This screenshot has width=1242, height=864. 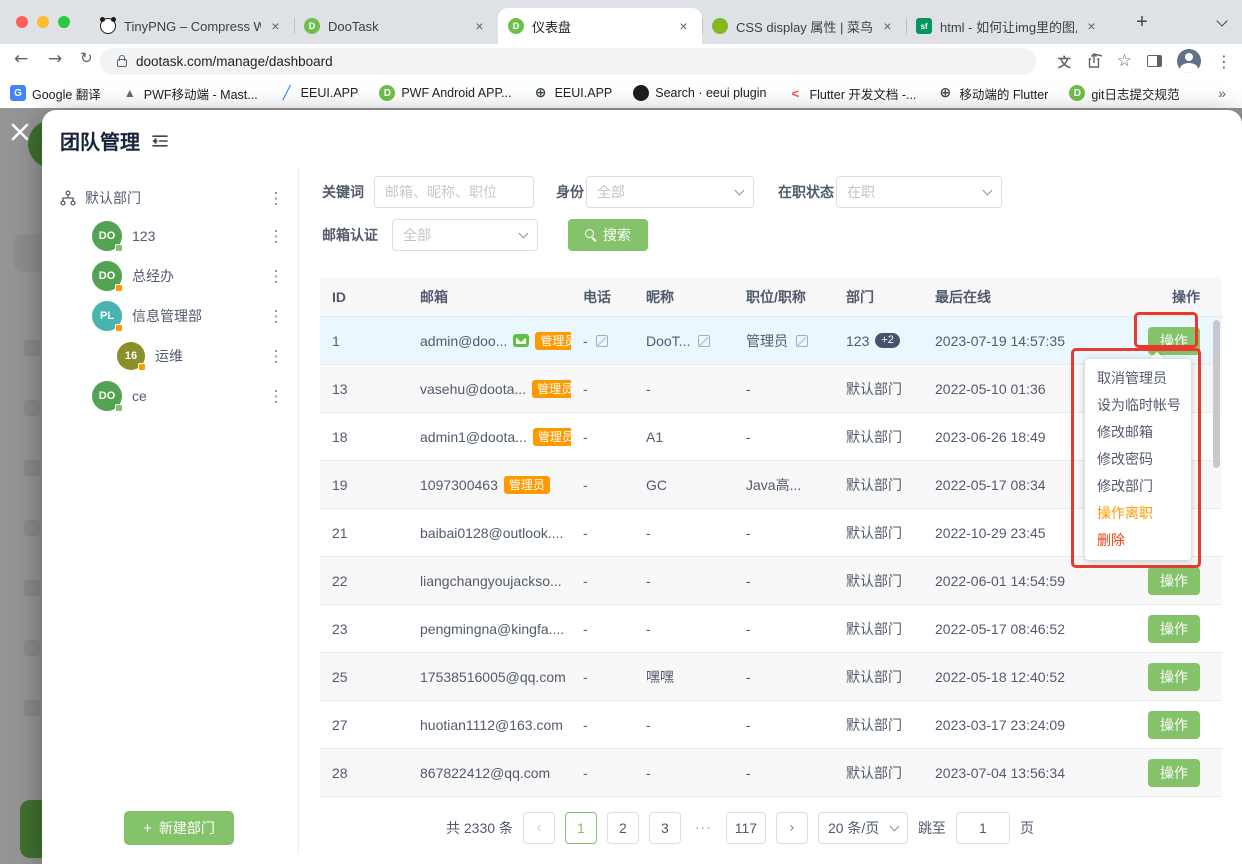 What do you see at coordinates (1224, 61) in the screenshot?
I see `menu-icon: ⋮` at bounding box center [1224, 61].